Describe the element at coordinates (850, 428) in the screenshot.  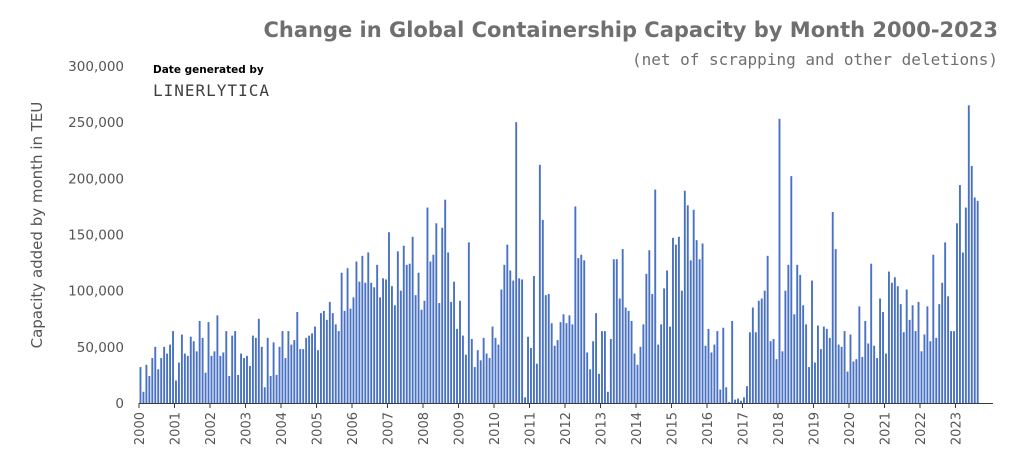
I see `x-tick-label: 2020` at that location.